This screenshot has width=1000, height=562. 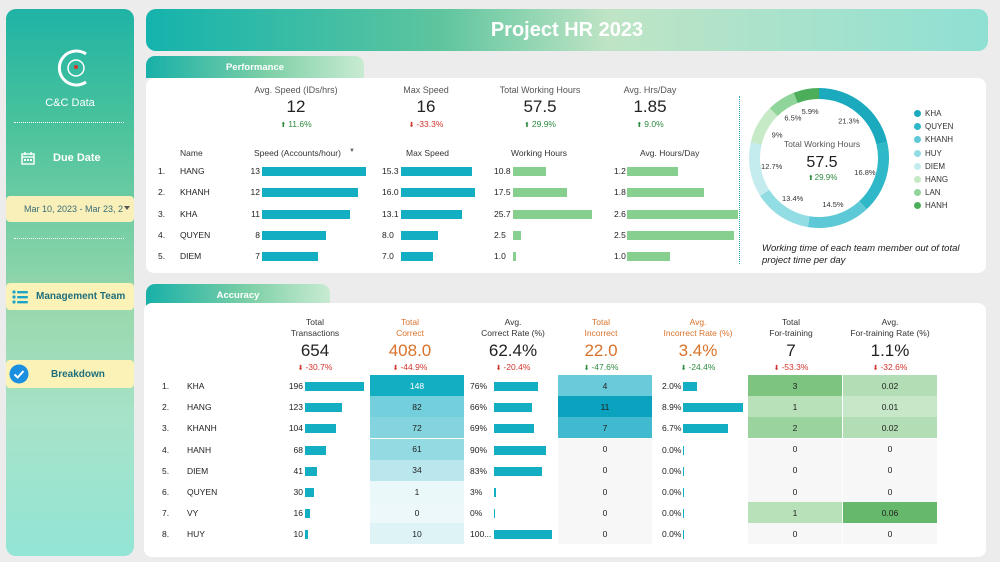 I want to click on incorrect-rate-value: 6.7%, so click(x=672, y=428).